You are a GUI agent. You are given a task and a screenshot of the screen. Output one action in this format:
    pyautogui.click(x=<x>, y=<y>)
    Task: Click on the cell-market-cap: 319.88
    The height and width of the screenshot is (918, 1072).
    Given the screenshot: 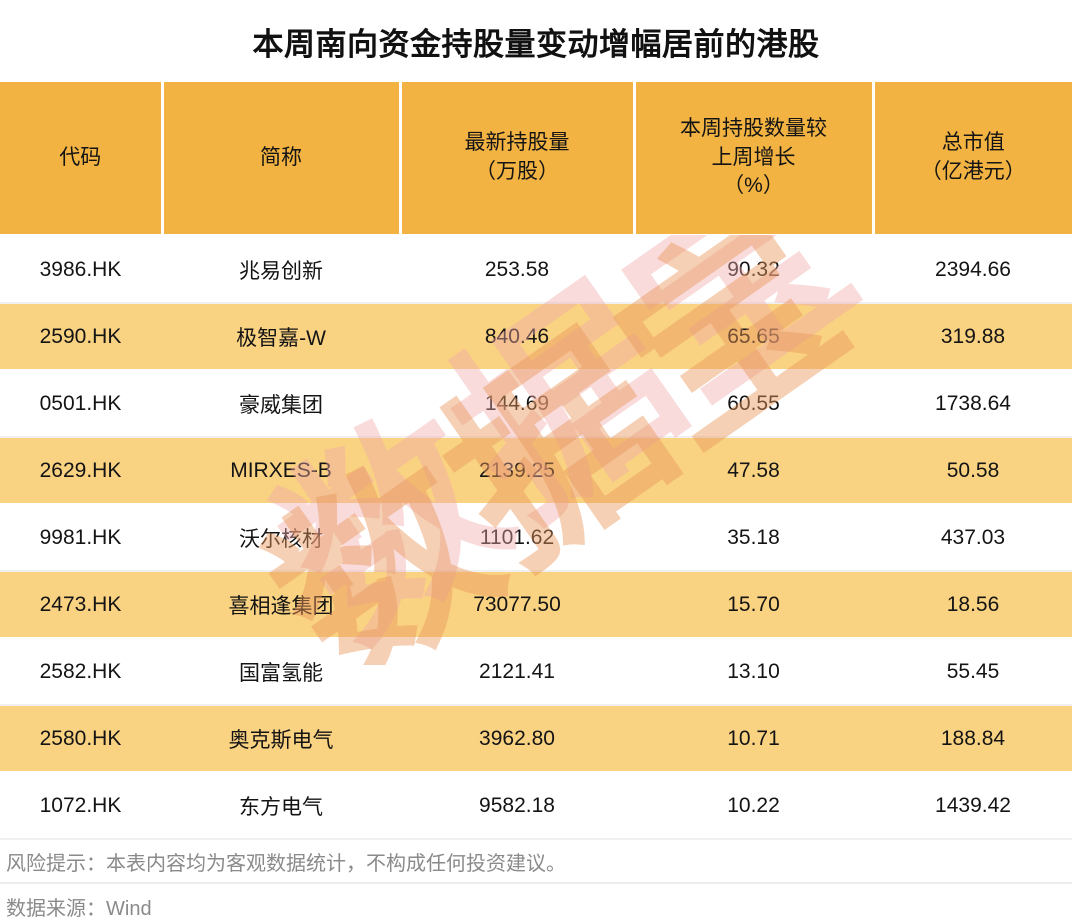 What is the action you would take?
    pyautogui.click(x=972, y=337)
    